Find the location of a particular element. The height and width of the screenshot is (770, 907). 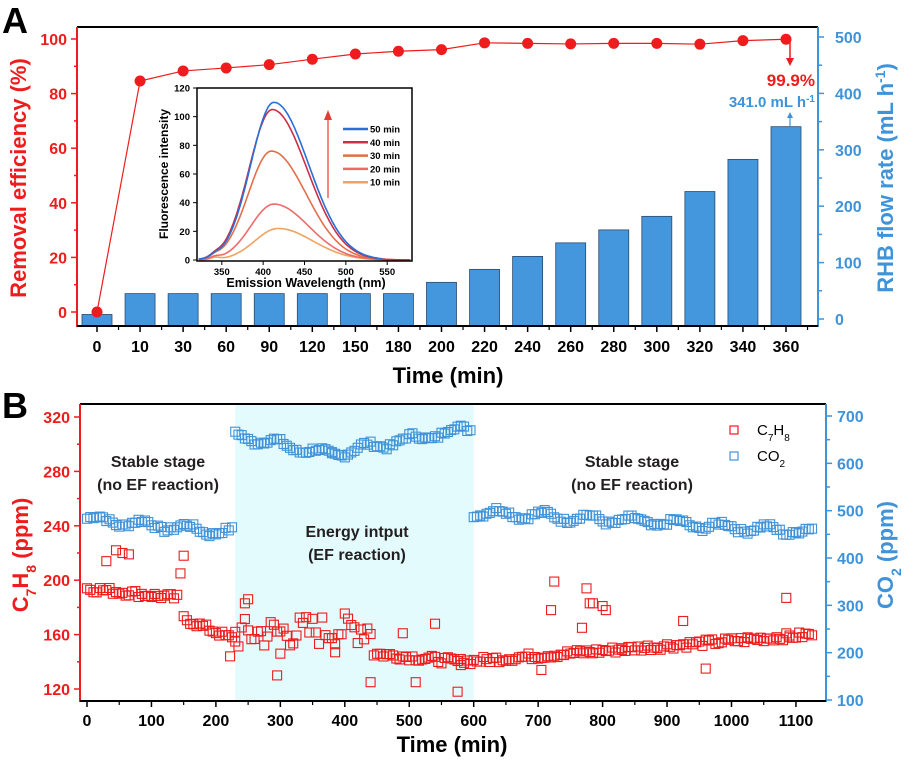

data-point is located at coordinates (398, 51).